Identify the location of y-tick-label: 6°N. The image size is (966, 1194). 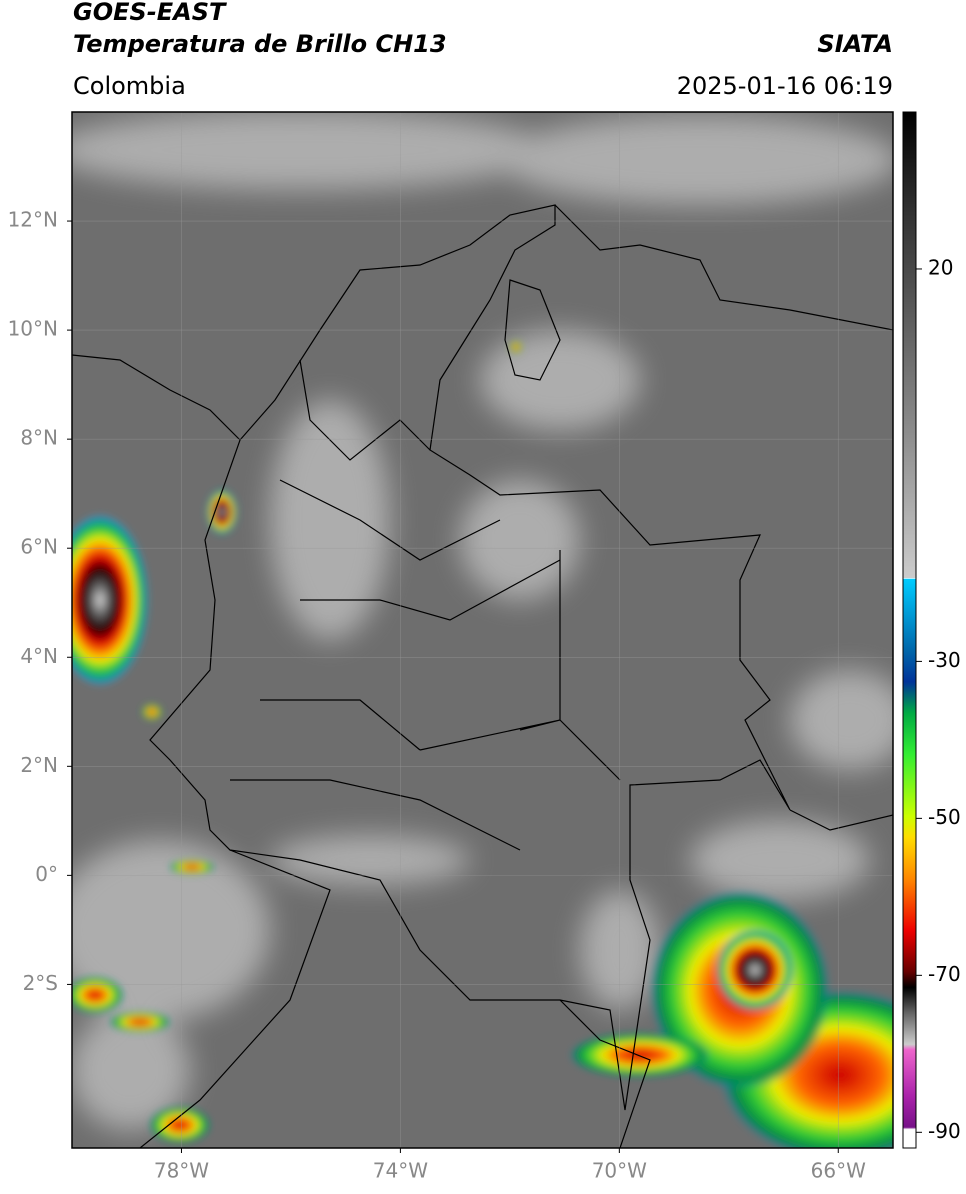
(39, 547).